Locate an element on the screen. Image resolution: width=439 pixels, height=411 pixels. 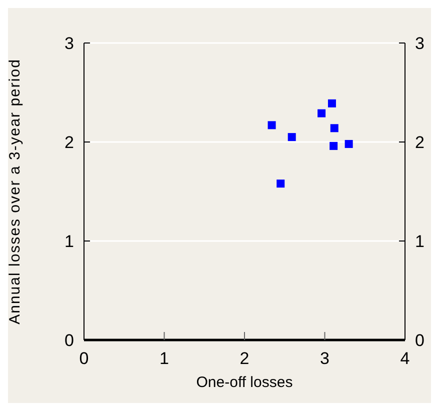
x-axis-title: One-off losses is located at coordinates (244, 382).